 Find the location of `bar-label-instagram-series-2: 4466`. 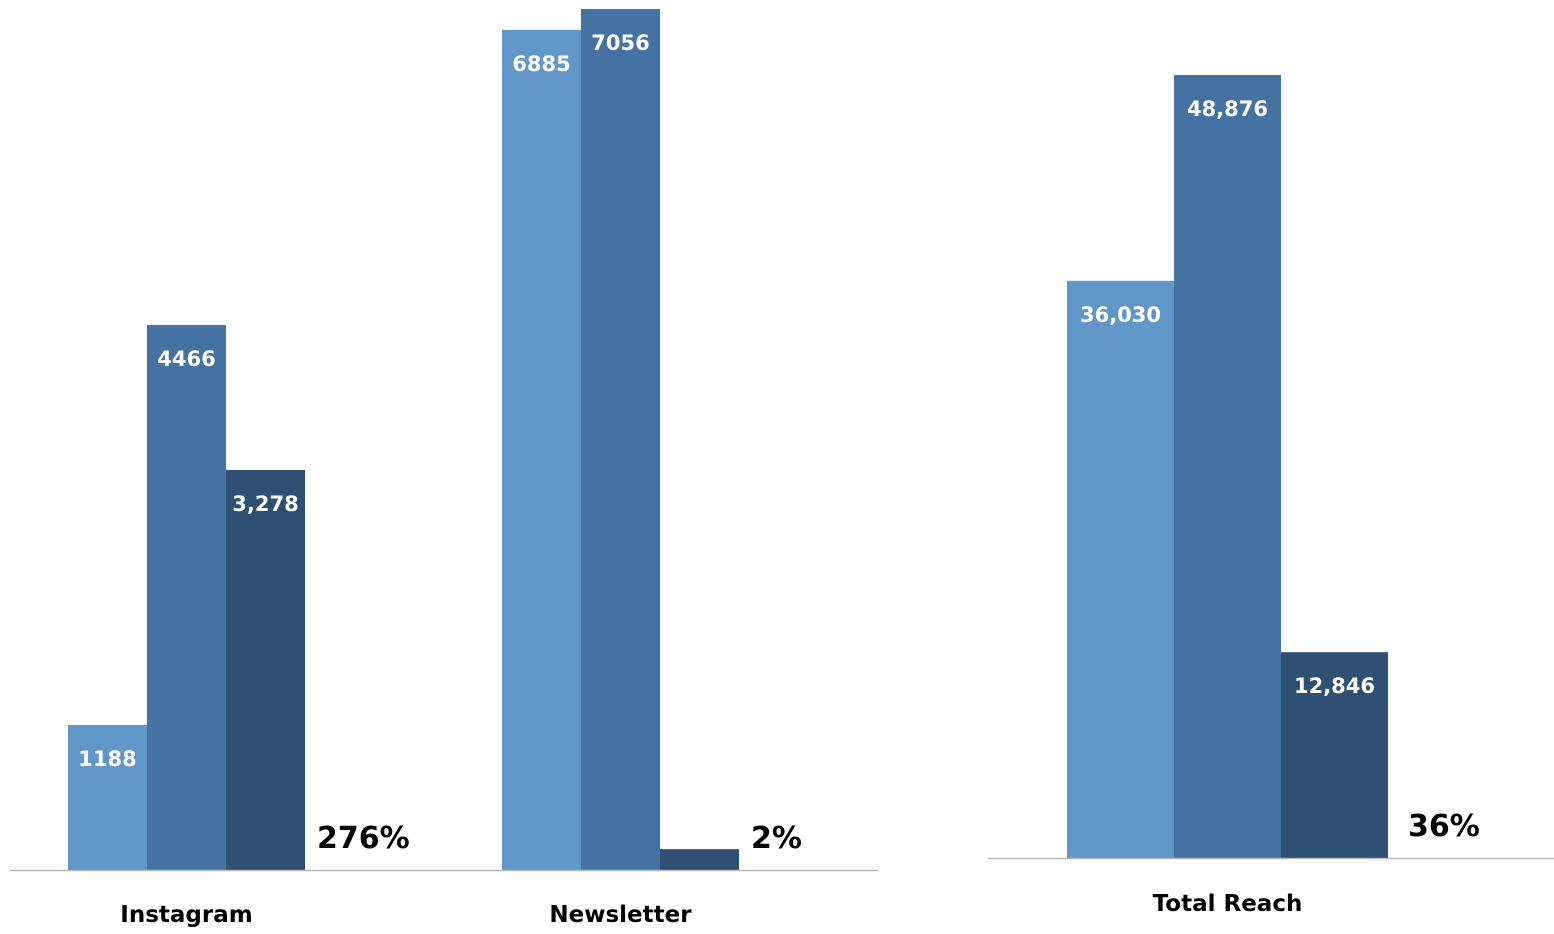

bar-label-instagram-series-2: 4466 is located at coordinates (186, 359).